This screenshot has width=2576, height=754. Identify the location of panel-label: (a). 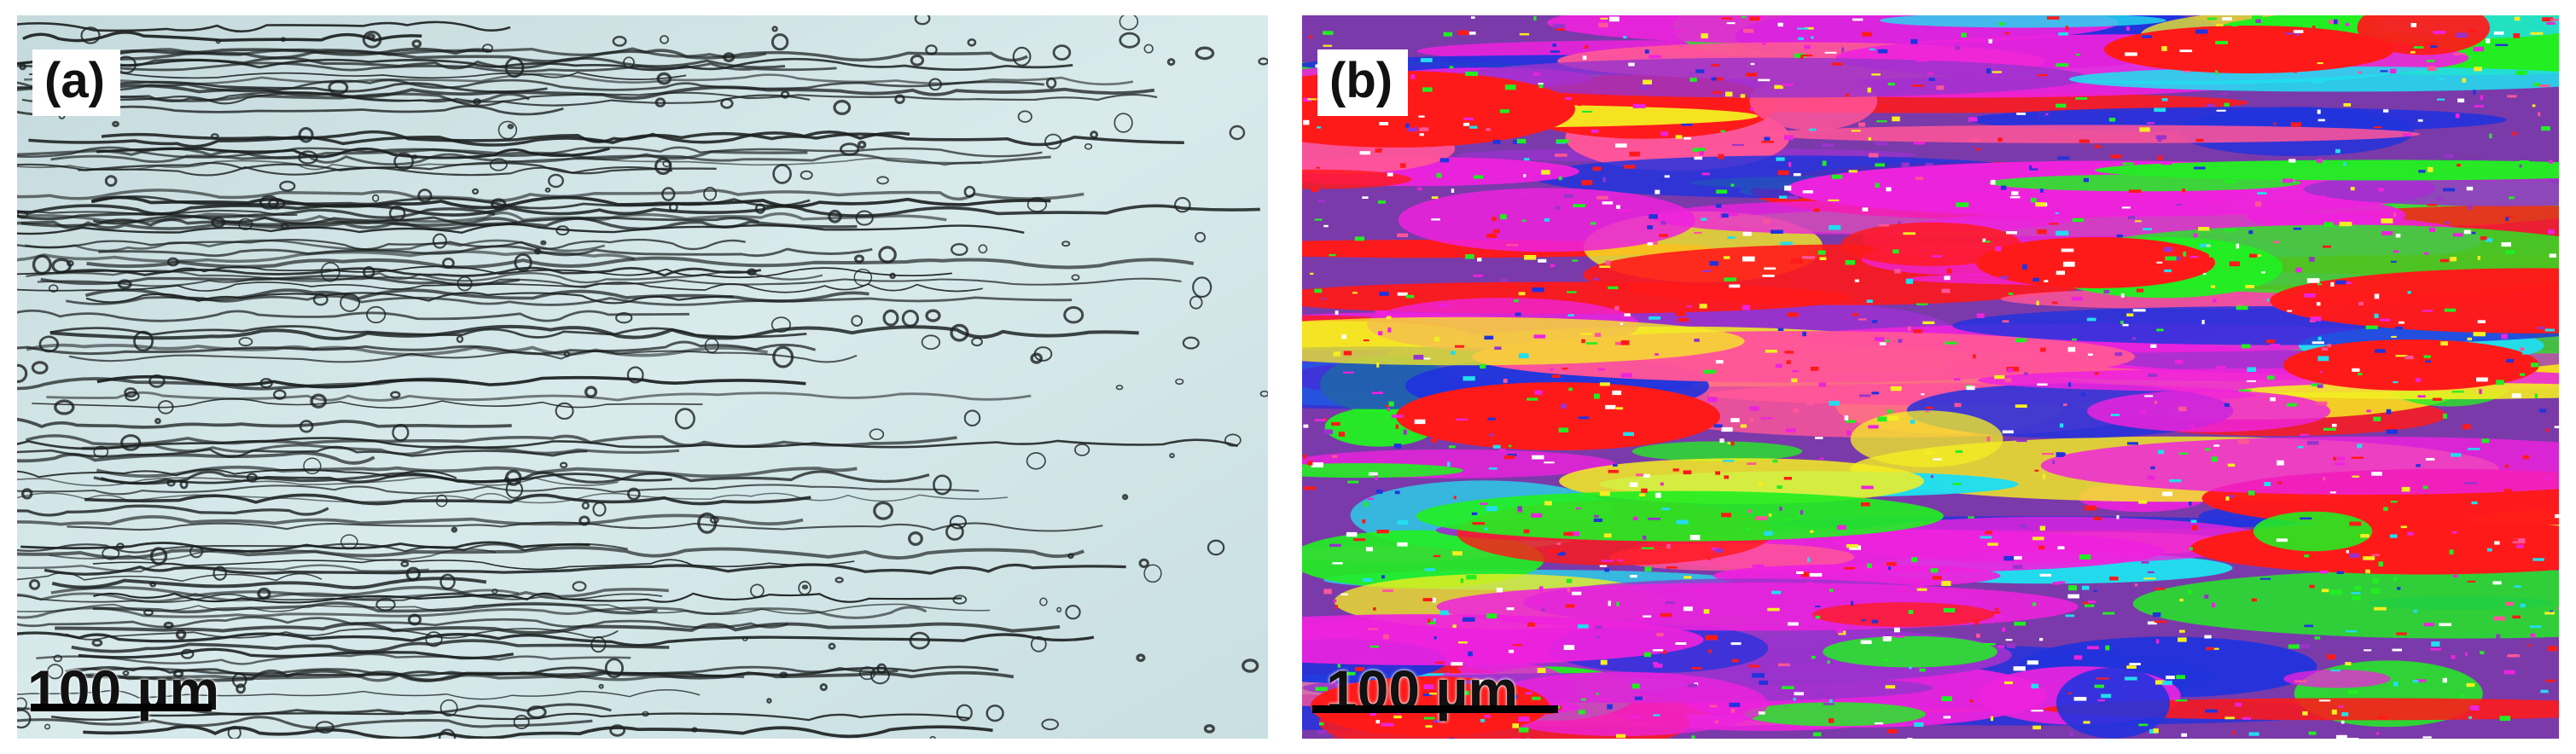
(76, 82).